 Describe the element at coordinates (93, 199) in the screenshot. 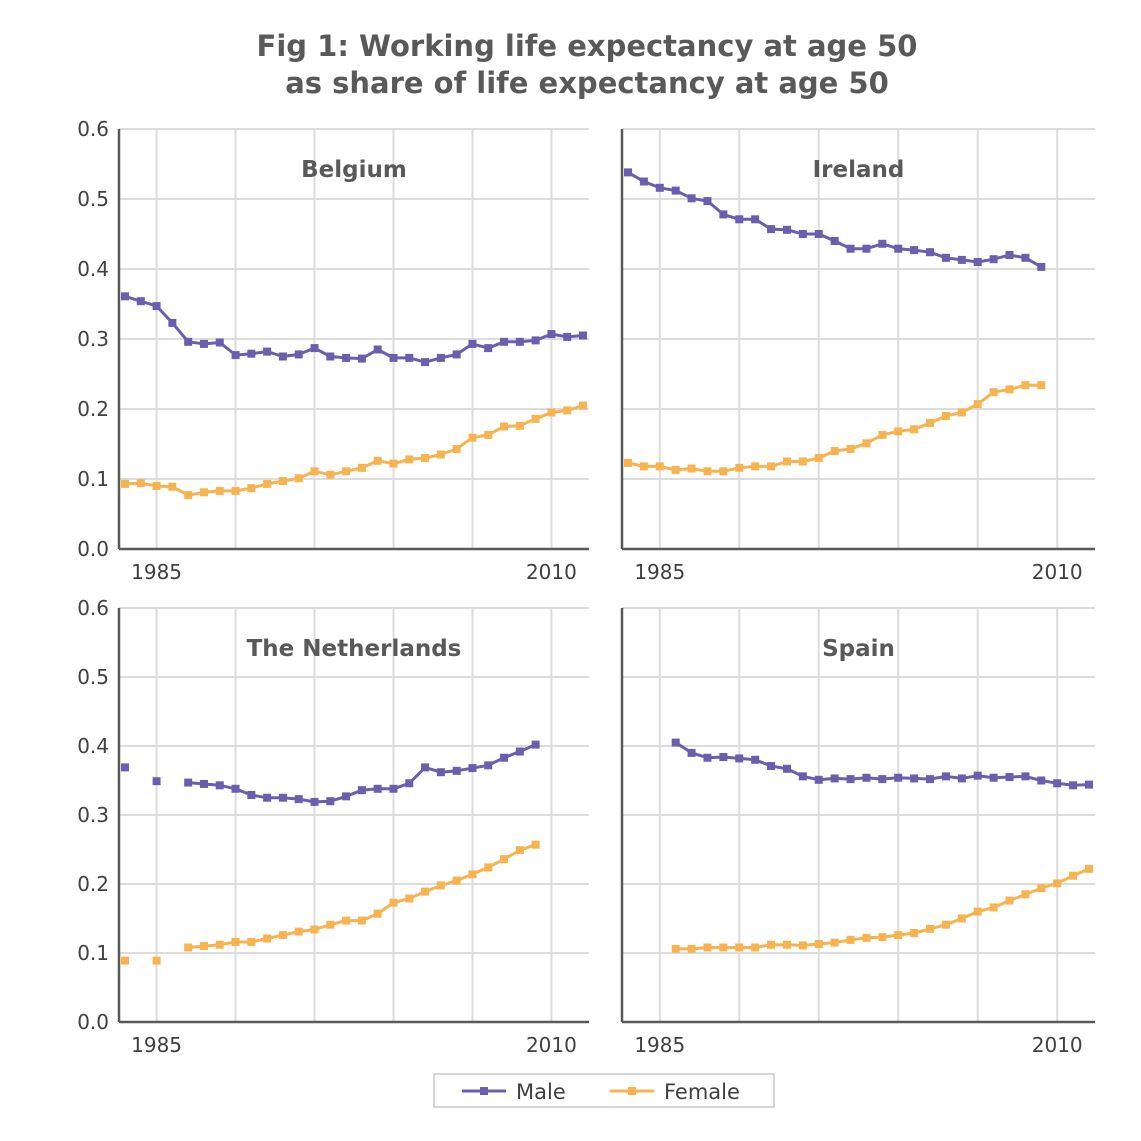

I see `y-tick-label: 0.5` at that location.